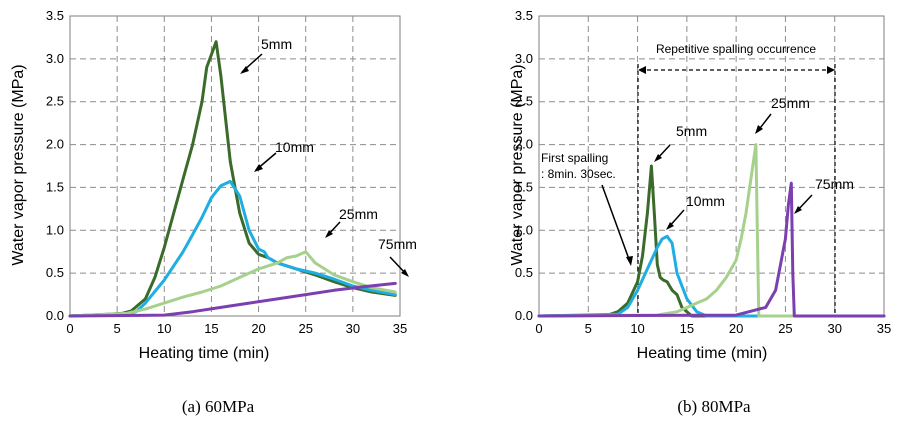 This screenshot has width=907, height=424. What do you see at coordinates (524, 272) in the screenshot?
I see `chart-80mpa-ytick-label: 0.5` at bounding box center [524, 272].